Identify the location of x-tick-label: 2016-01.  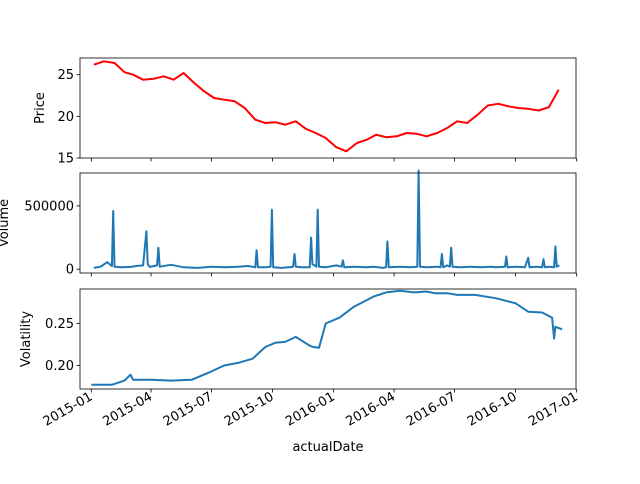
(310, 409).